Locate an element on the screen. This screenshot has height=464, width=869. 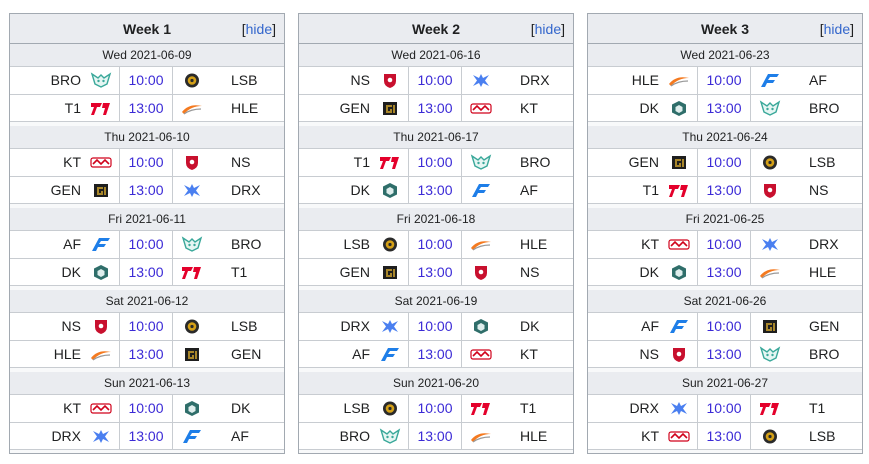
team2-name: GEN is located at coordinates (824, 326).